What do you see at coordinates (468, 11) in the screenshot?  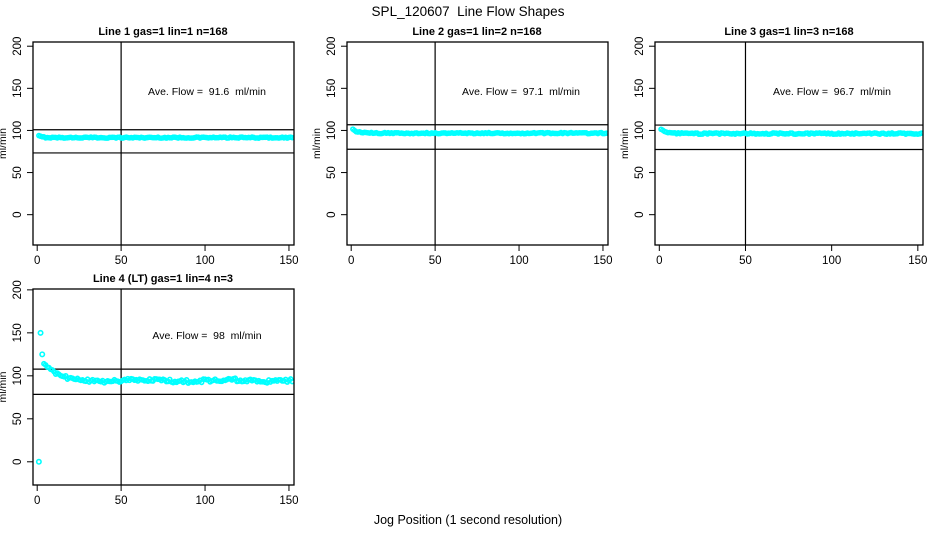 I see `main-title: SPL_120607 Line Flow Shapes` at bounding box center [468, 11].